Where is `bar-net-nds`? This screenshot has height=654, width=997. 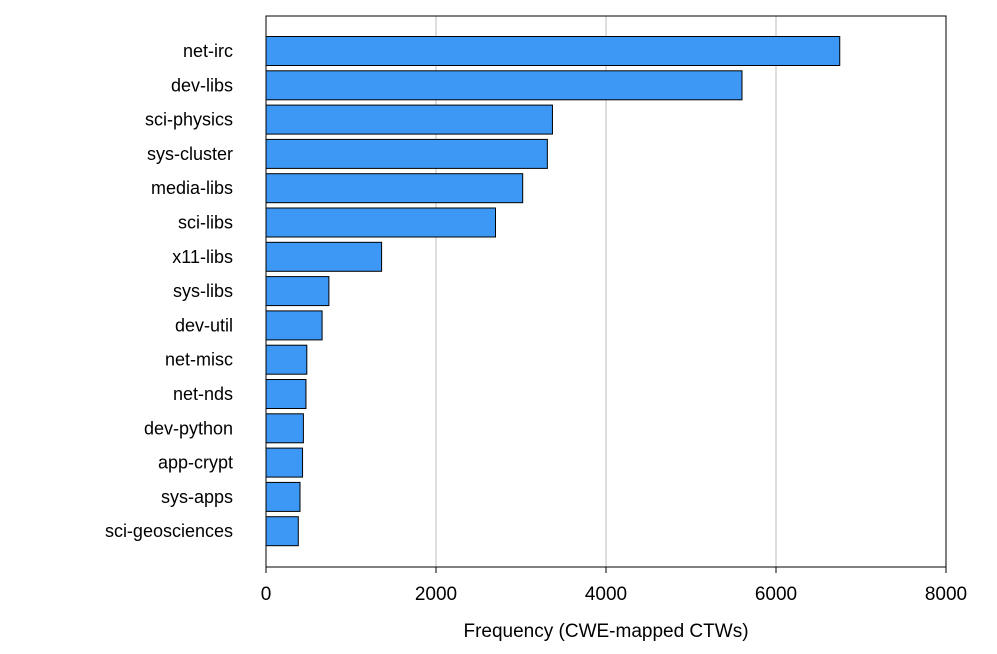
bar-net-nds is located at coordinates (286, 394).